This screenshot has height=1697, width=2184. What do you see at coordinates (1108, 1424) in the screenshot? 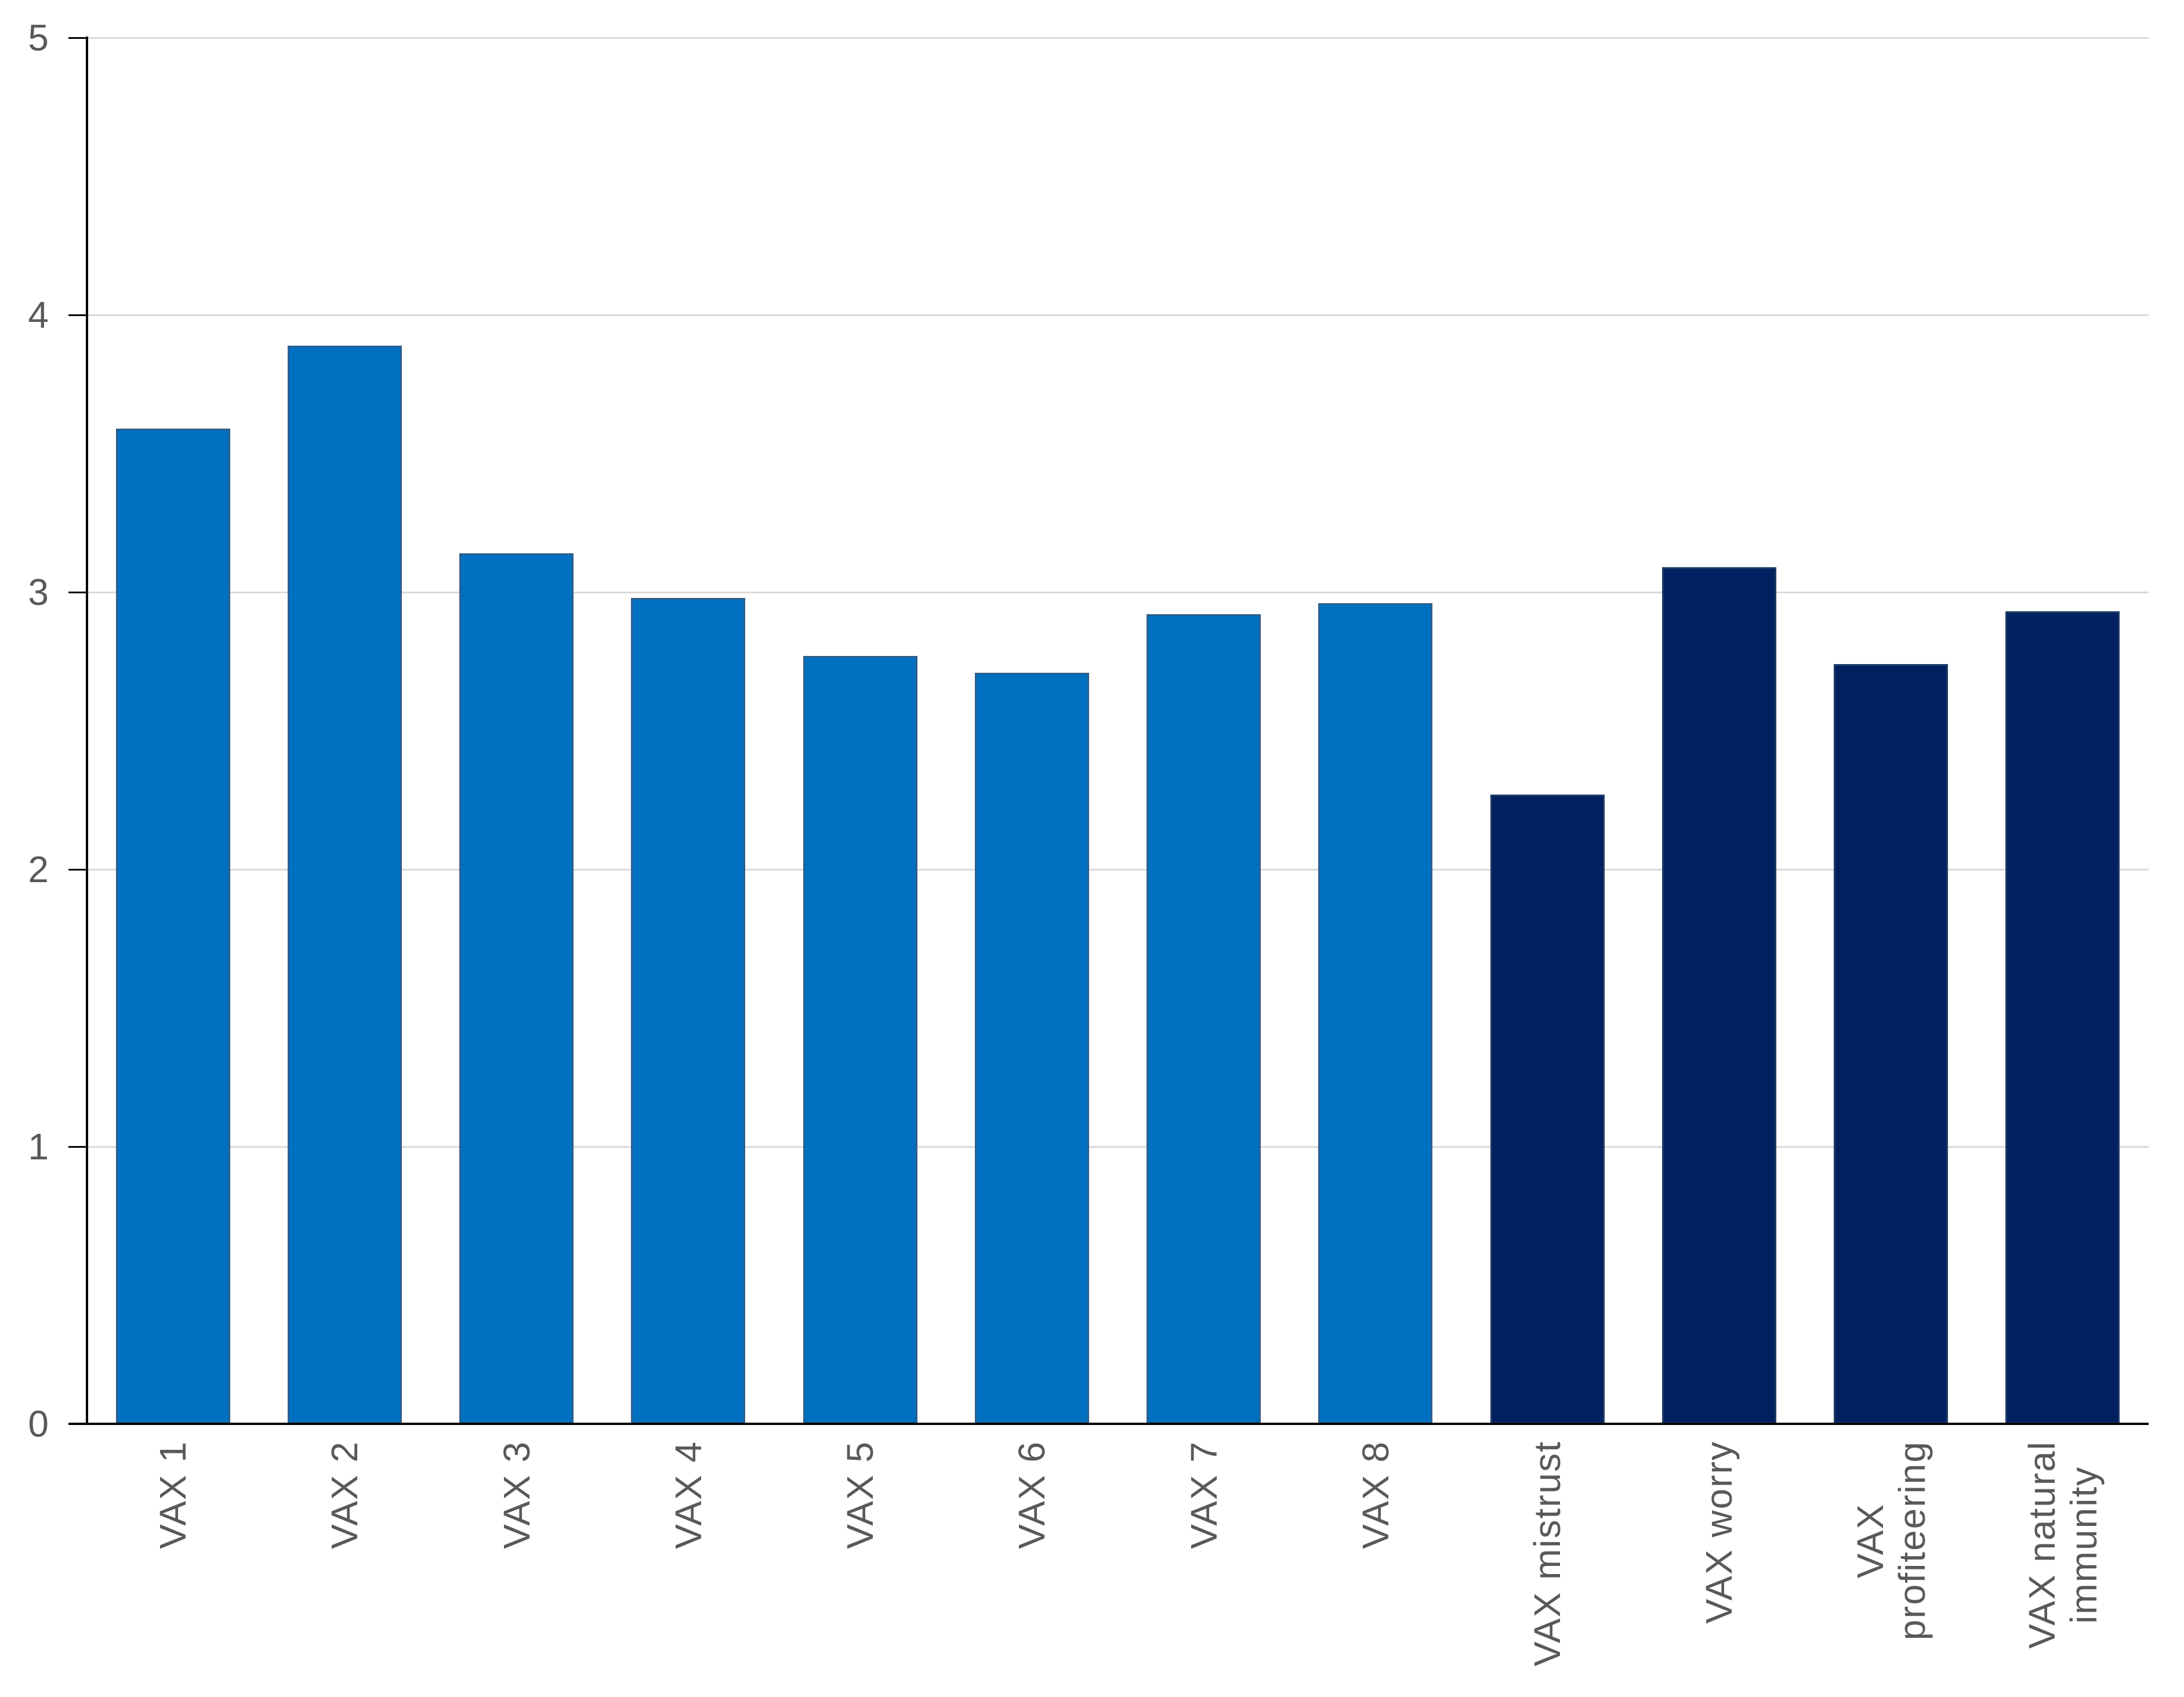
I see `x-axis-line` at bounding box center [1108, 1424].